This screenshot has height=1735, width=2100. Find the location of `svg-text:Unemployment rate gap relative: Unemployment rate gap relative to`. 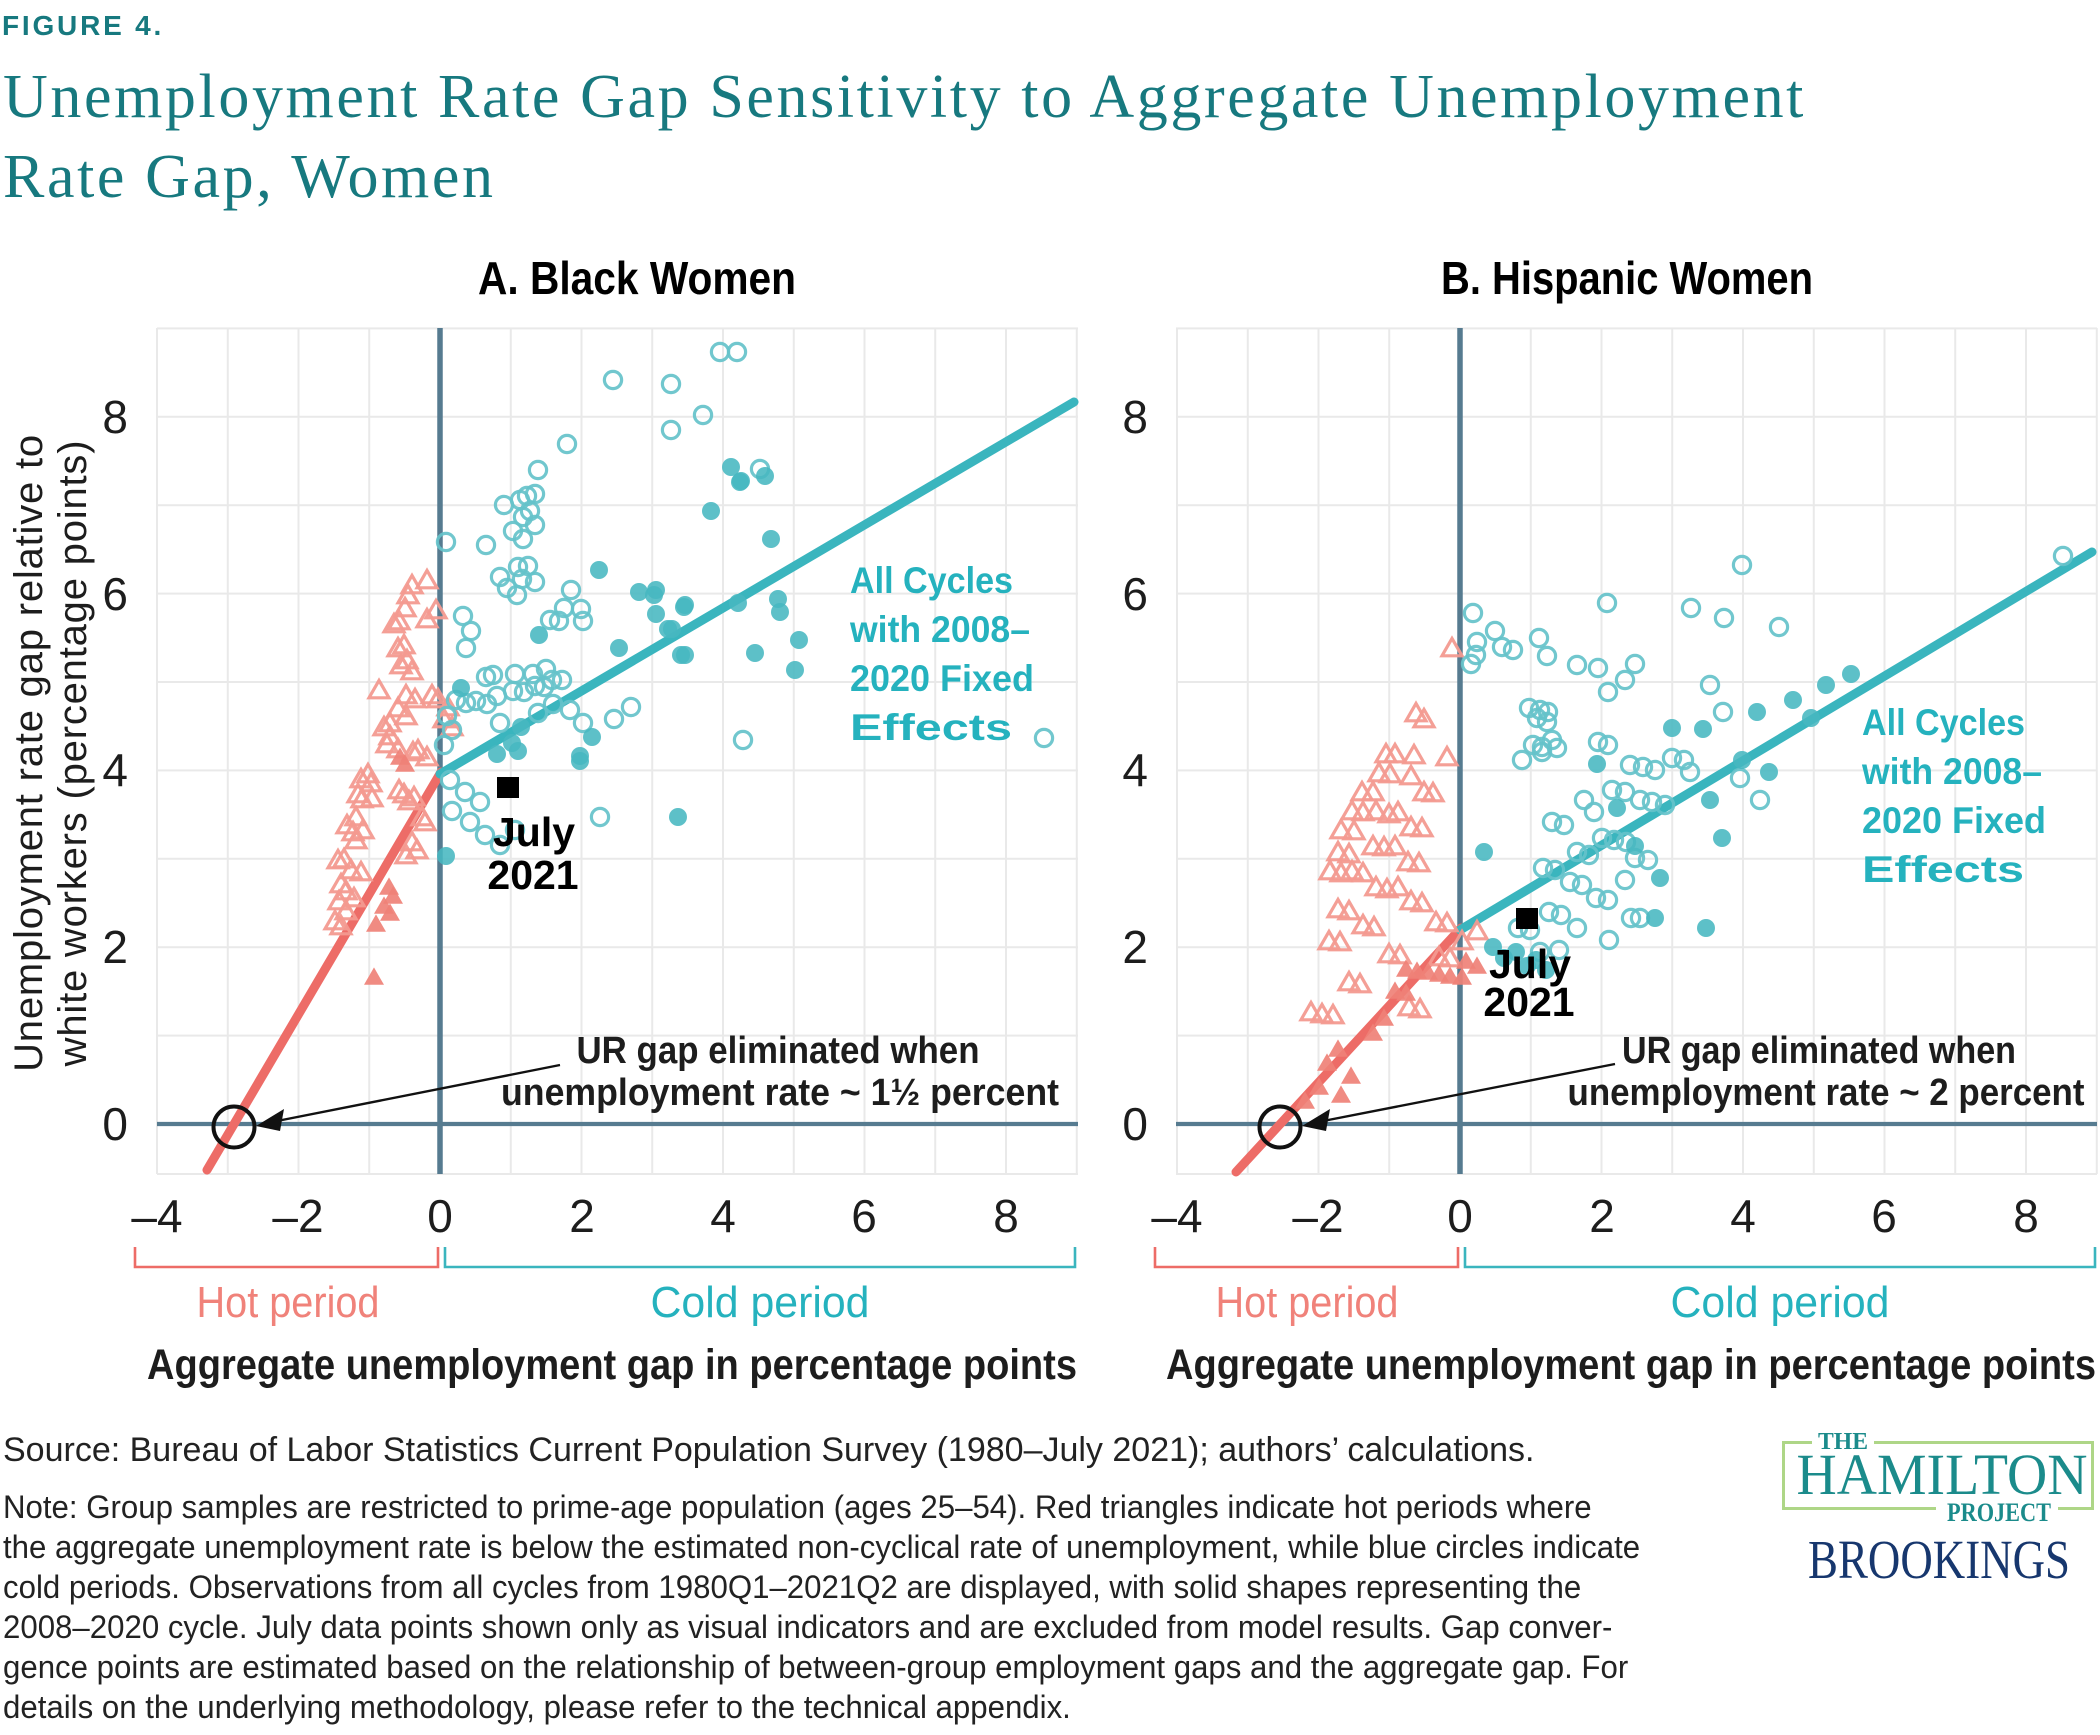

svg-text:Unemployment rate gap relative: Unemployment rate gap relative to is located at coordinates (29, 753).